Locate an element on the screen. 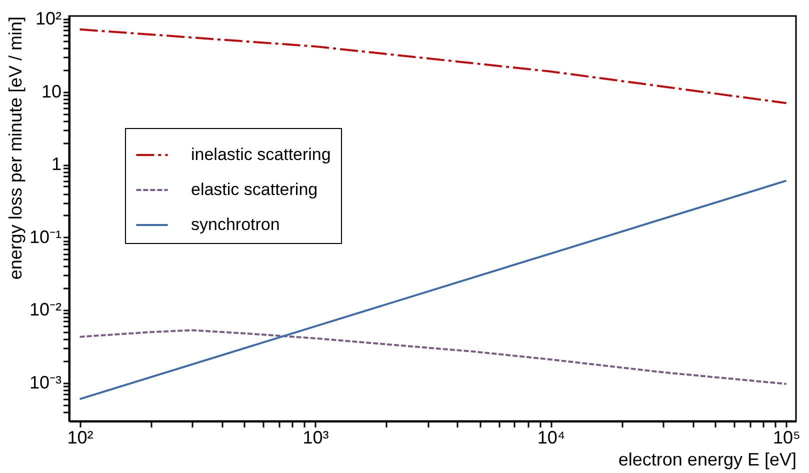 The height and width of the screenshot is (473, 809). legend-label: inelastic scattering is located at coordinates (261, 154).